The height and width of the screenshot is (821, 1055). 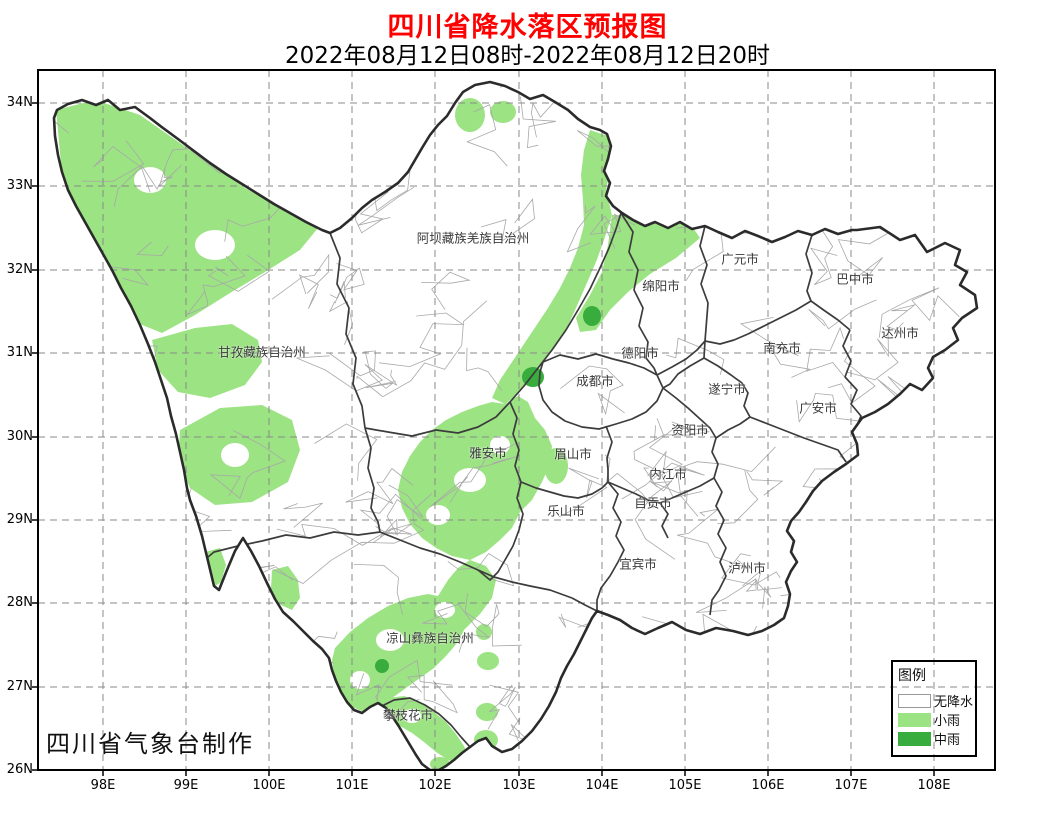 What do you see at coordinates (947, 740) in the screenshot?
I see `legend-label: 中雨` at bounding box center [947, 740].